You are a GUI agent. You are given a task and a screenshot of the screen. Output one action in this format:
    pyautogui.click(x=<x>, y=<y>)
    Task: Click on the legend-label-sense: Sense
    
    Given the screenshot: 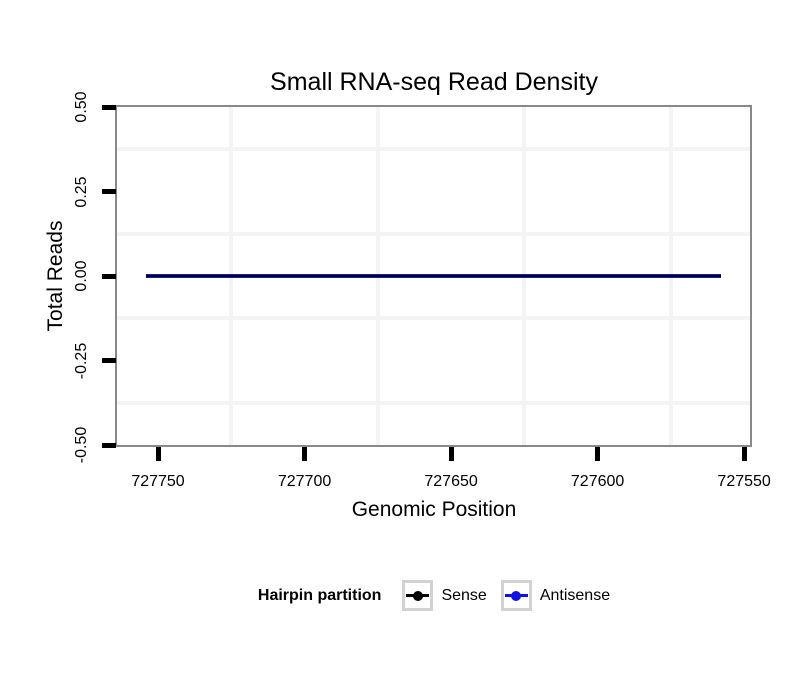 What is the action you would take?
    pyautogui.click(x=464, y=595)
    